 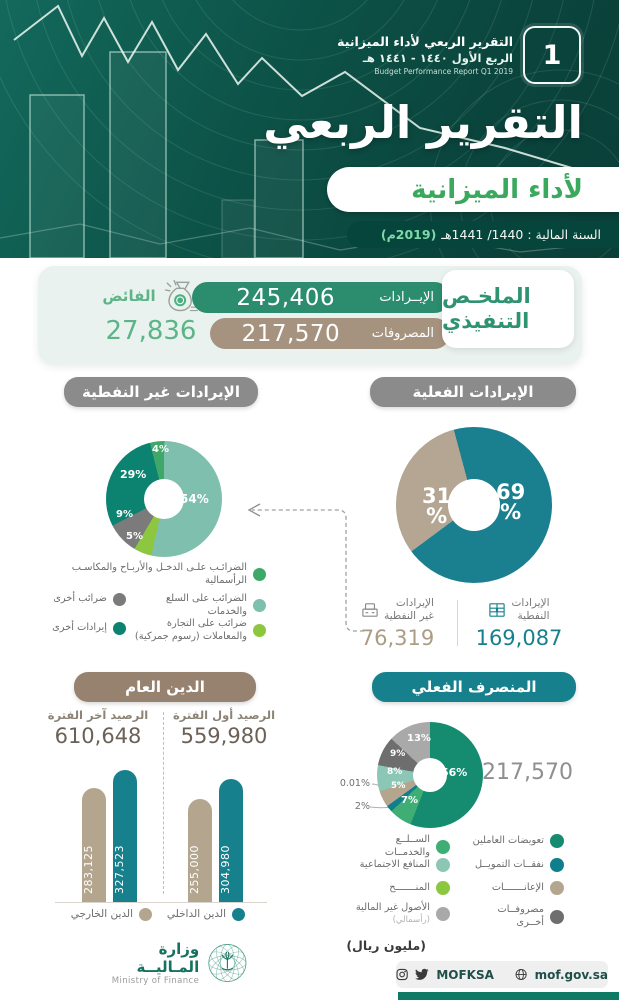 I want to click on section-title-public-debt: الدين العام, so click(x=165, y=687).